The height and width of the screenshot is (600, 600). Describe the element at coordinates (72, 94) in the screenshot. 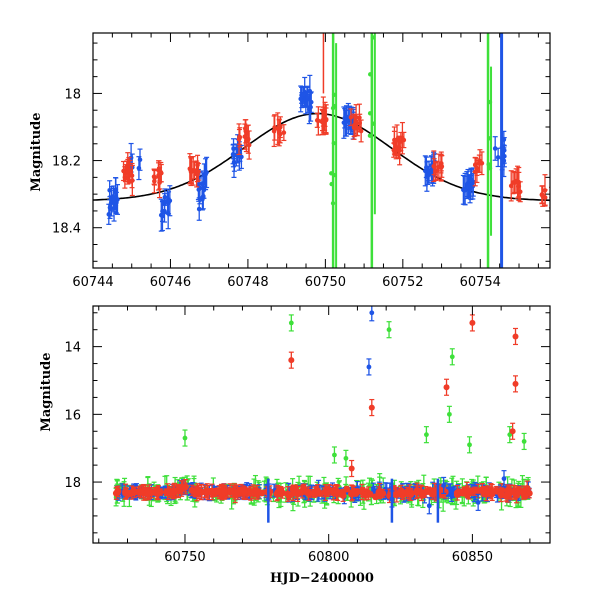

I see `y-tick-label: 18` at that location.